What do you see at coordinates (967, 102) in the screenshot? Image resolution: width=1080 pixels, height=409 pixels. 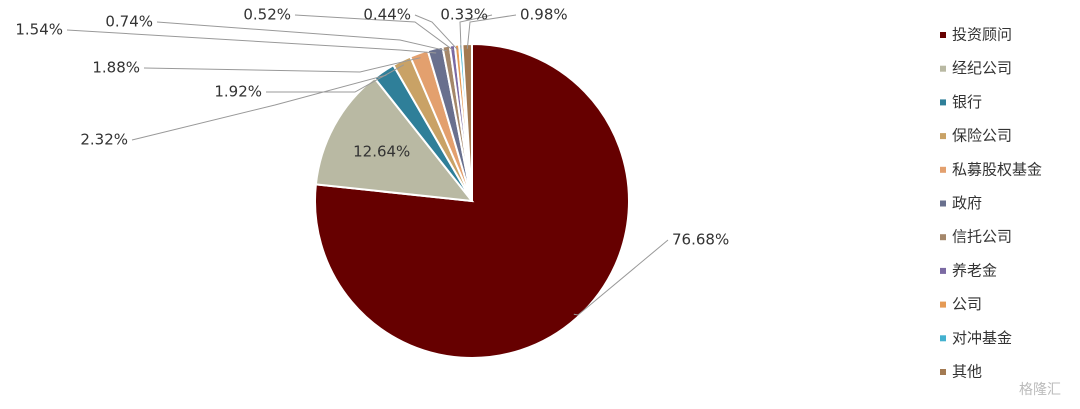 I see `legend-label: 银行` at bounding box center [967, 102].